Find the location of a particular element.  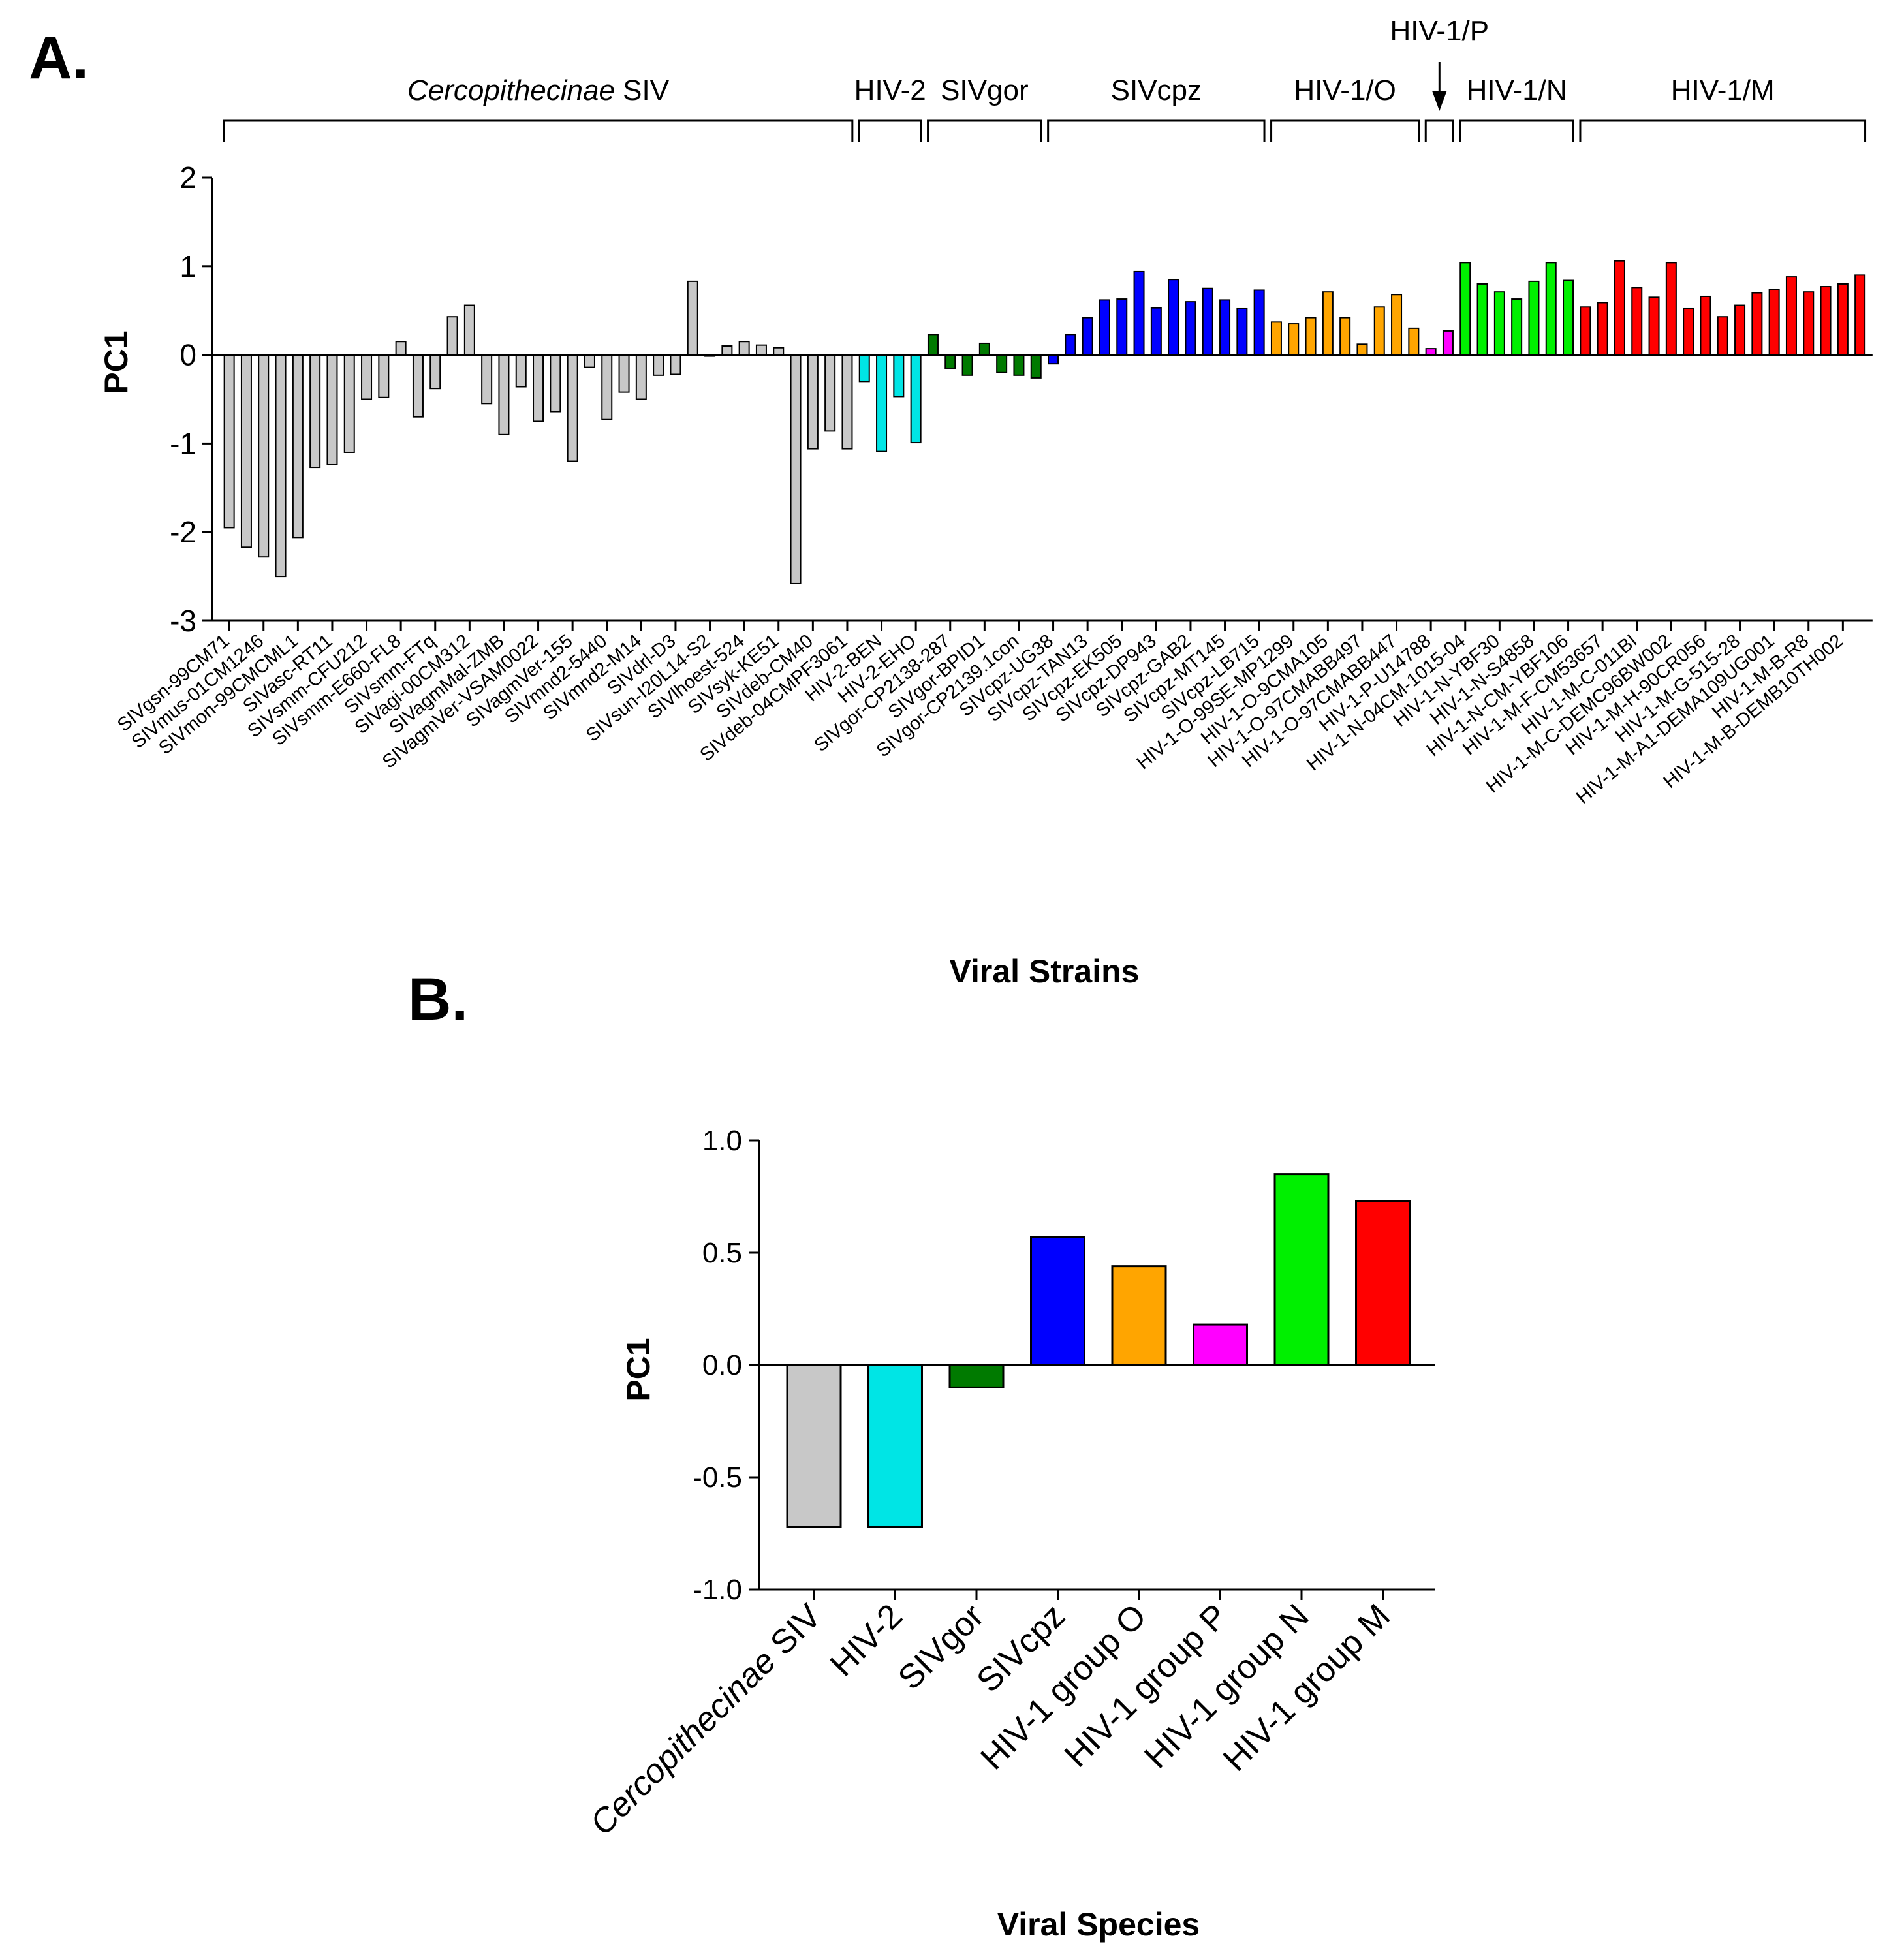

panel-a-group-label: Cercopithecinae SIV is located at coordinates (538, 90).